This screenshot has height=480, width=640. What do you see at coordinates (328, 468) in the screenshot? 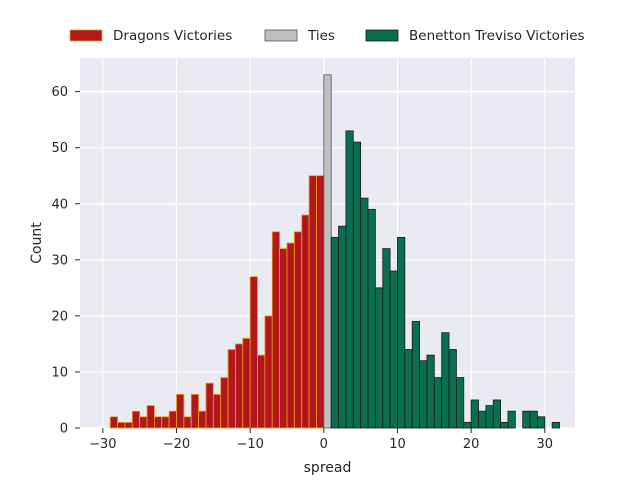
I see `x-axis-label: spread` at bounding box center [328, 468].